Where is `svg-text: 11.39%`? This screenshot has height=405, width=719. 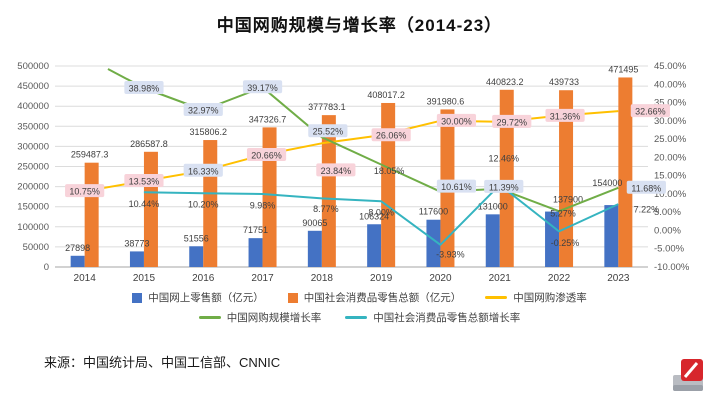 svg-text: 11.39% is located at coordinates (504, 187).